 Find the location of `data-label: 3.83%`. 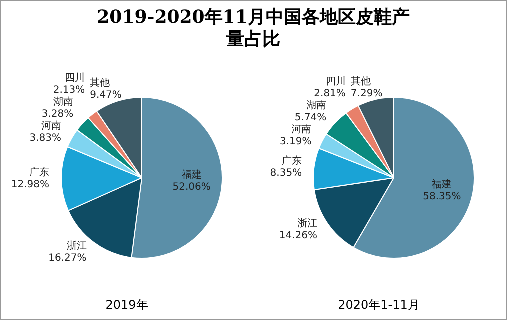

data-label: 3.83% is located at coordinates (46, 138).